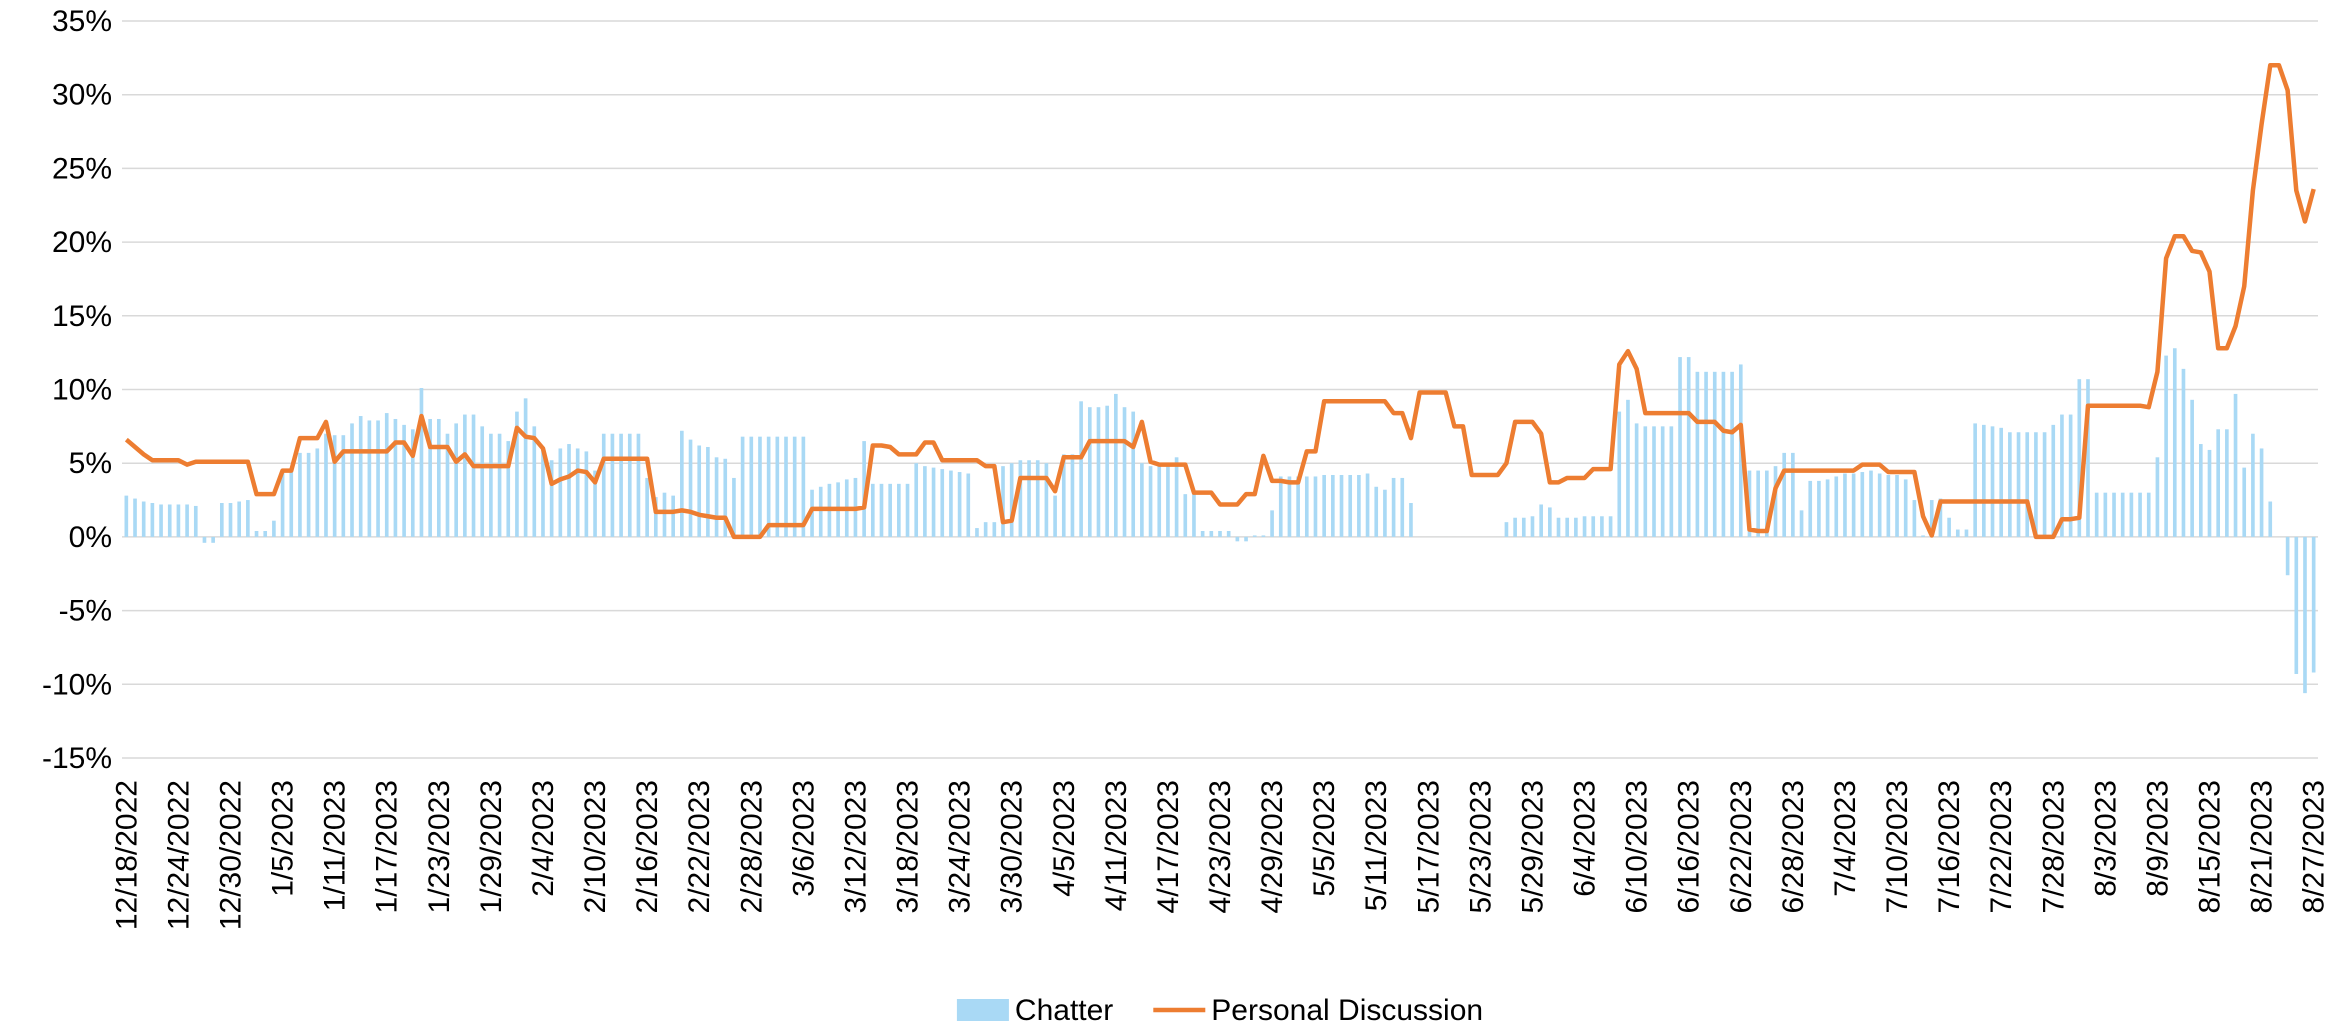 The width and height of the screenshot is (2344, 1029). Describe the element at coordinates (82, 390) in the screenshot. I see `y-tick-label: 10%` at that location.